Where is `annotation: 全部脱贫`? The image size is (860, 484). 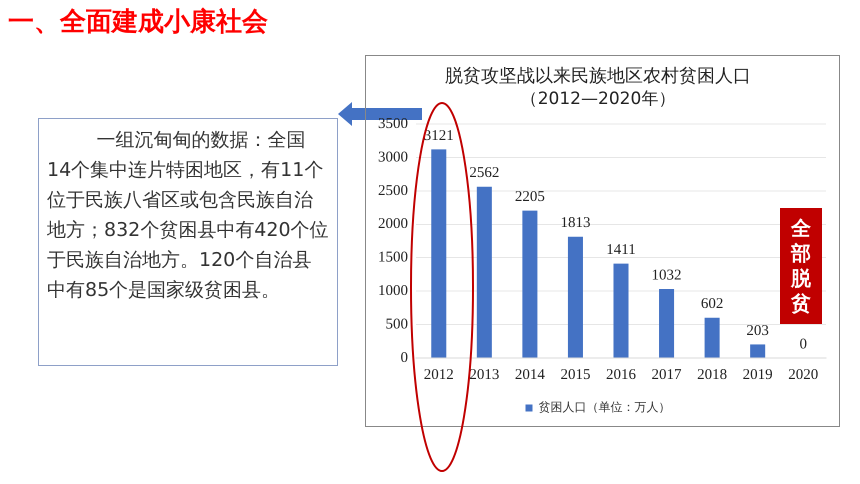
annotation: 全部脱贫 is located at coordinates (801, 266).